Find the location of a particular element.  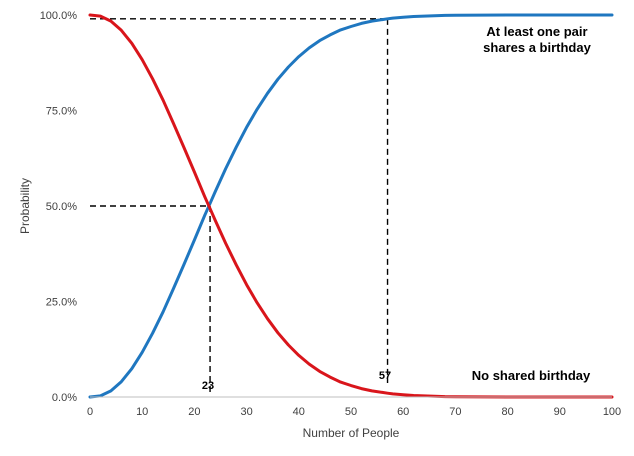

x-tick-label: 20 is located at coordinates (194, 412).